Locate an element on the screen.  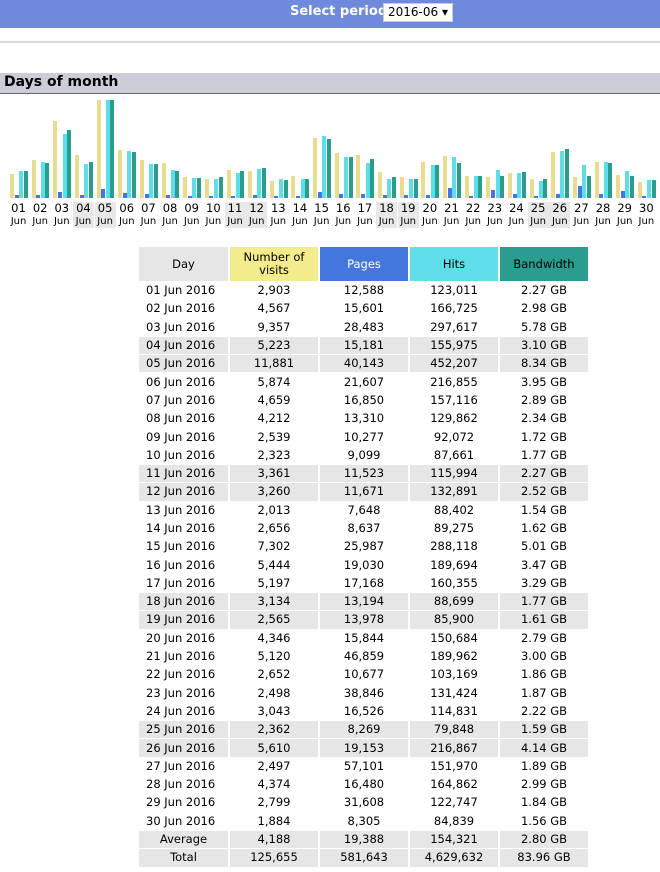
cell-pages: 25,987 is located at coordinates (364, 546).